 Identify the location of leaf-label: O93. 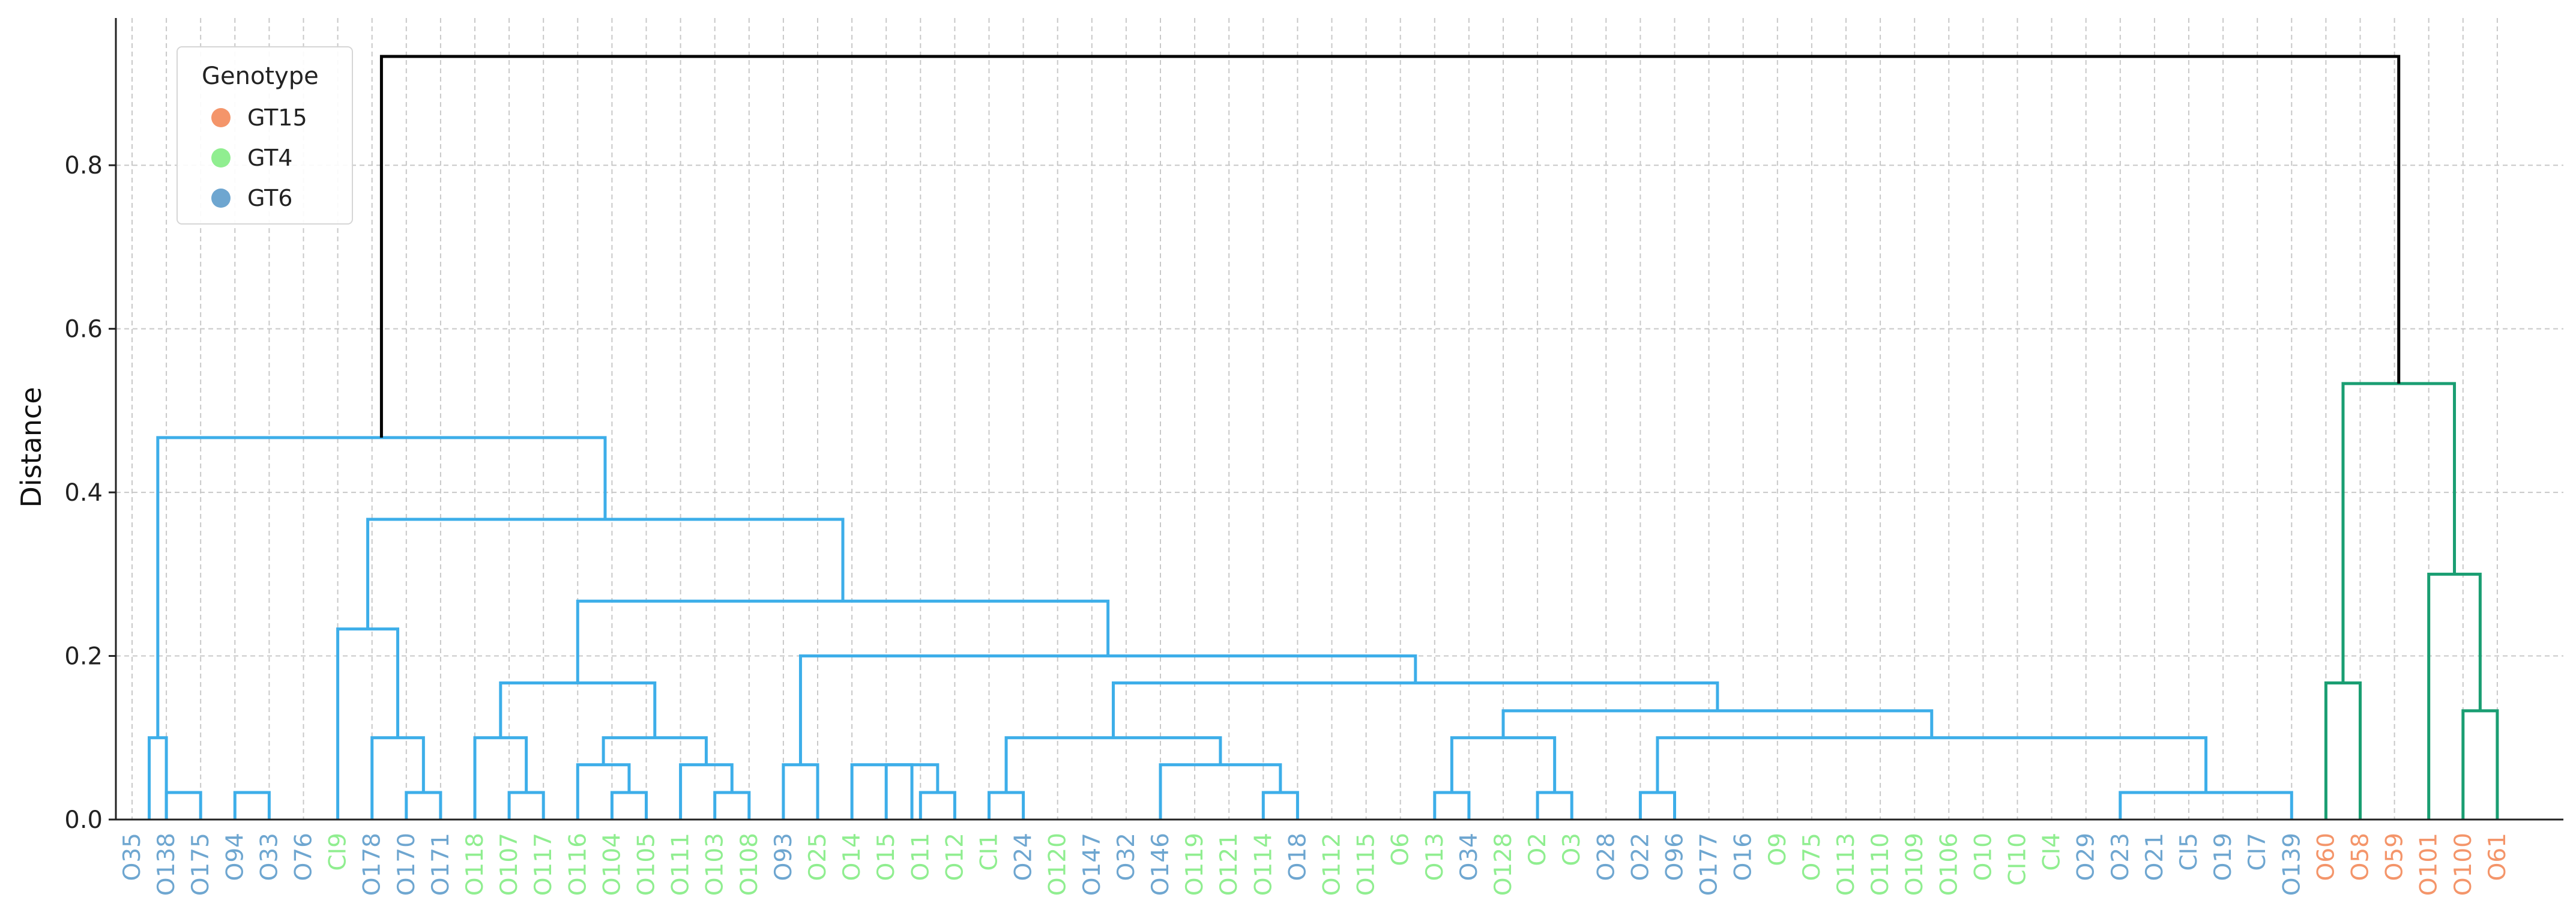
(783, 857).